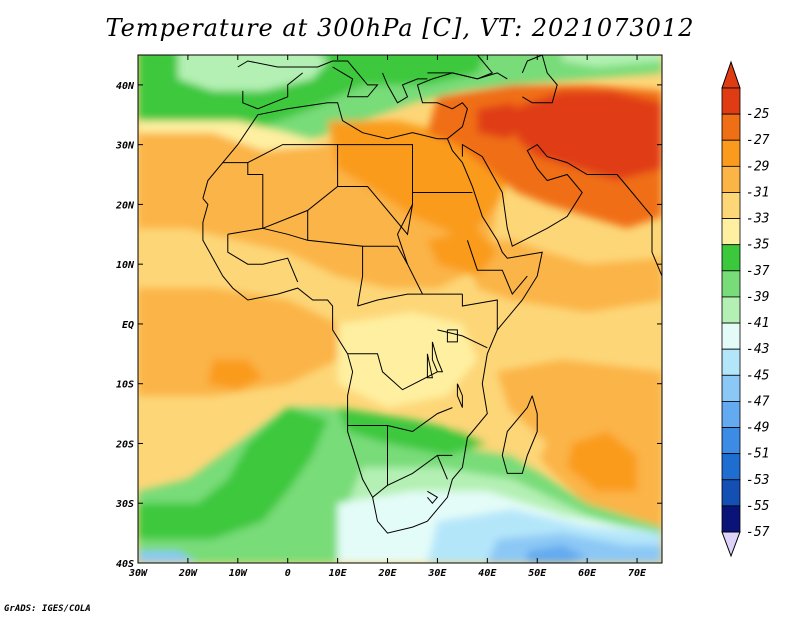  Describe the element at coordinates (757, 454) in the screenshot. I see `colorbar-label: -51` at that location.